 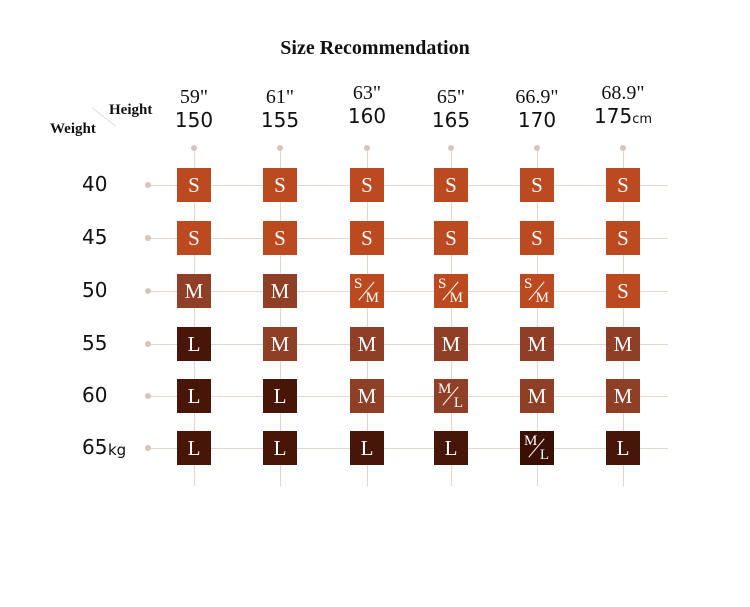 I want to click on height-inches: 61", so click(x=280, y=97).